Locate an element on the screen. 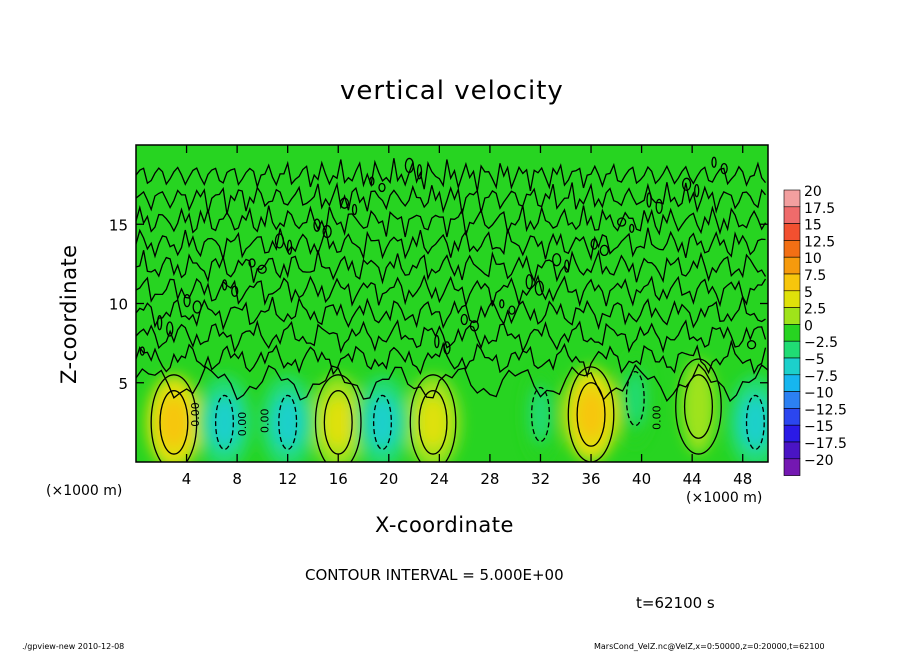  y-tick-label: 15 is located at coordinates (118, 225).